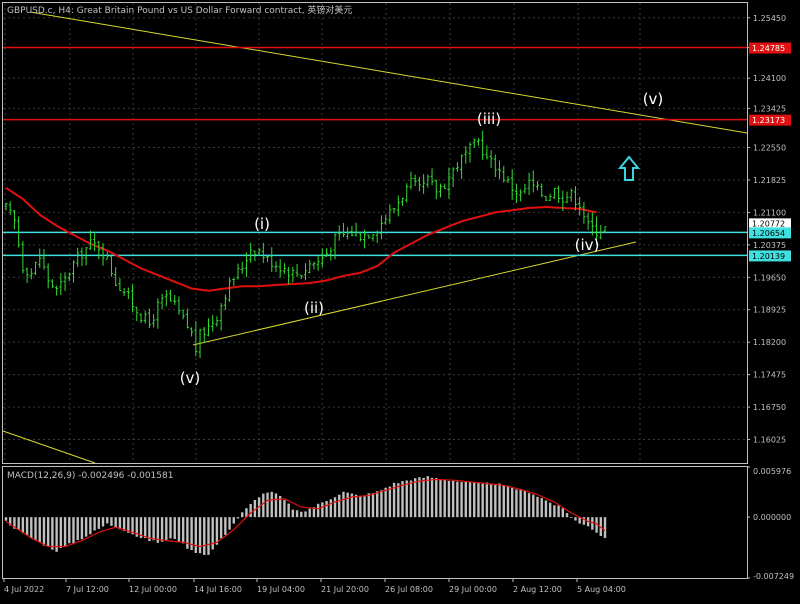 This screenshot has width=800, height=604. I want to click on price-tick-label: 1.21100, so click(769, 212).